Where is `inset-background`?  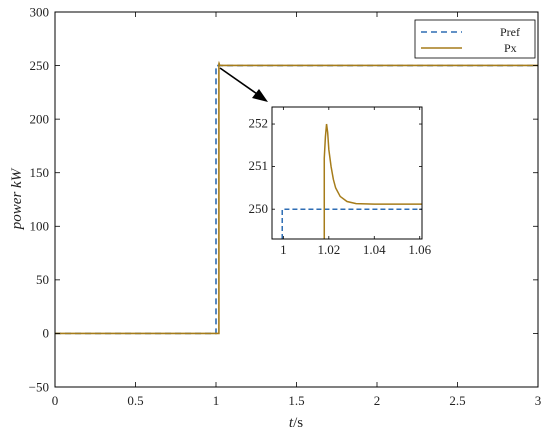
inset-background is located at coordinates (347, 173).